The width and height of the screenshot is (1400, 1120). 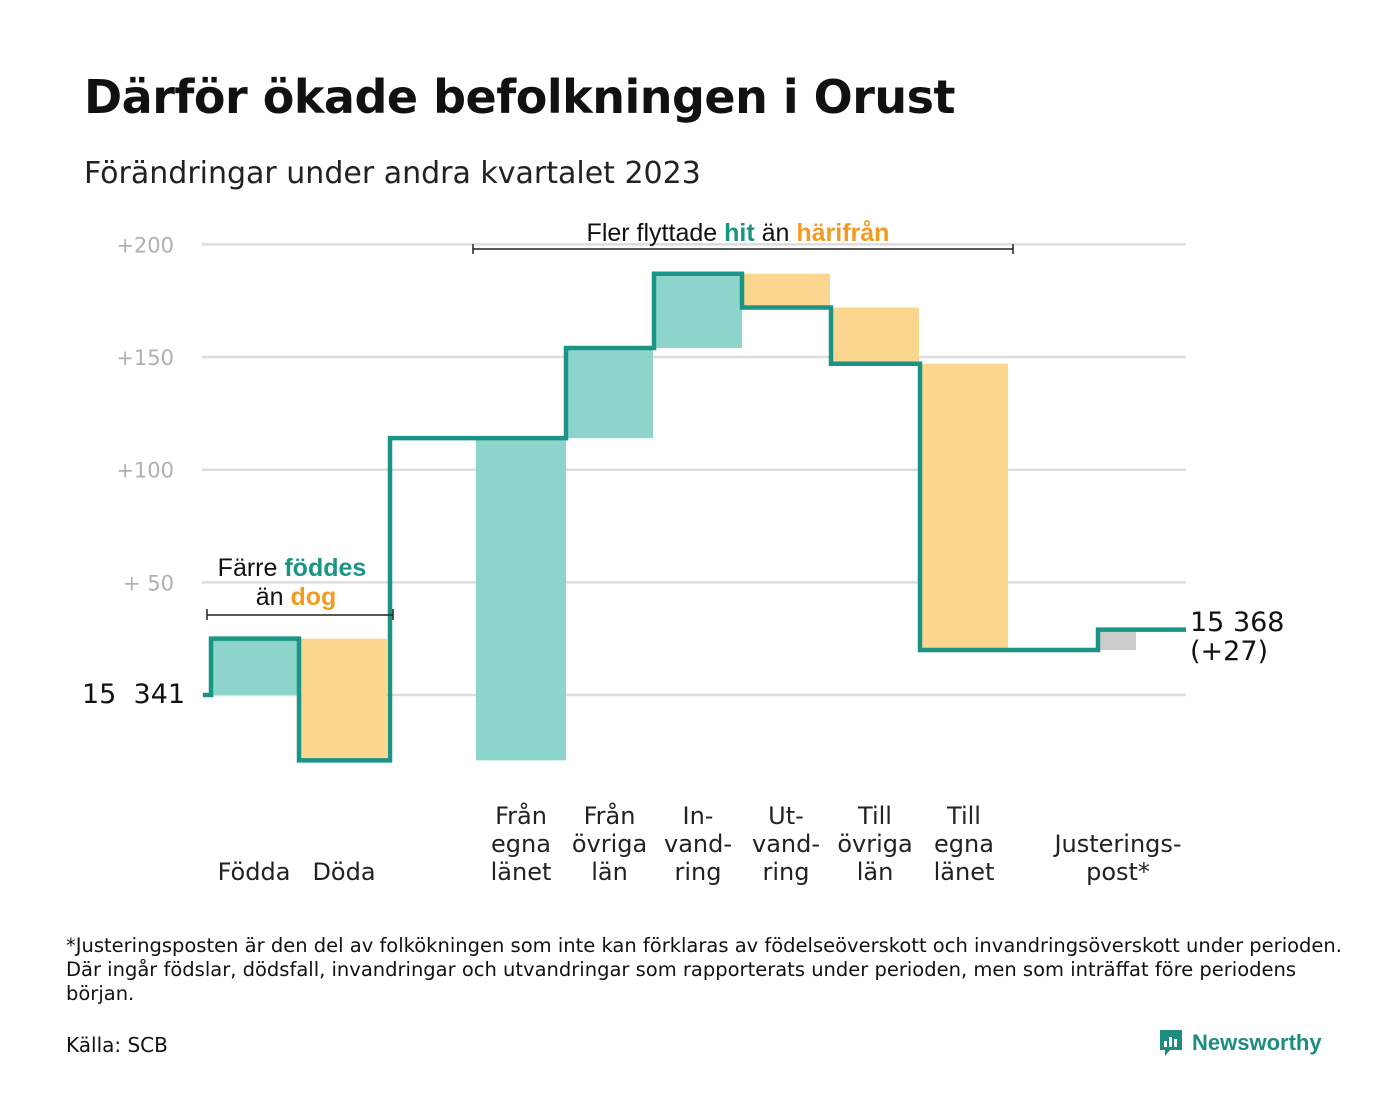 What do you see at coordinates (520, 97) in the screenshot?
I see `chart-title: Därför ökade befolkningen i Orust` at bounding box center [520, 97].